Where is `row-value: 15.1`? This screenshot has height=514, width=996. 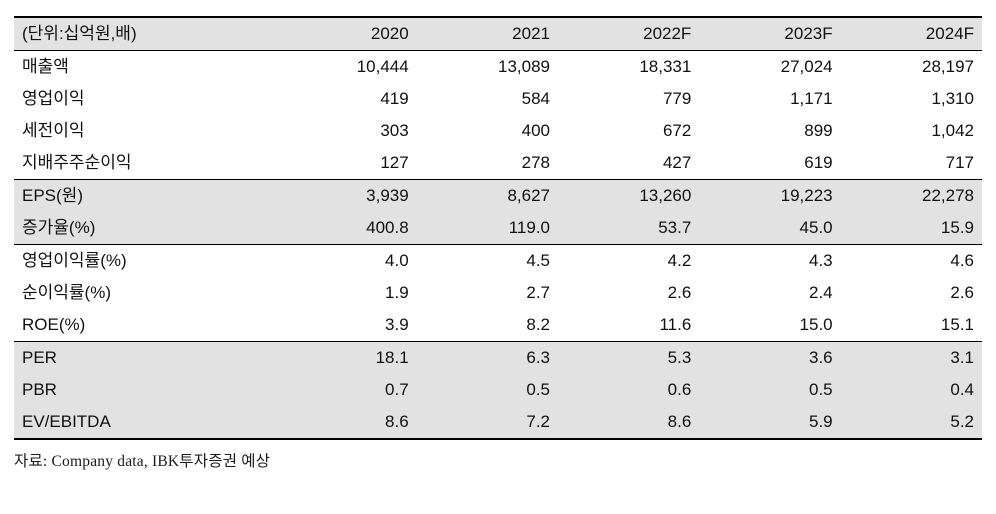
row-value: 15.1 is located at coordinates (957, 324).